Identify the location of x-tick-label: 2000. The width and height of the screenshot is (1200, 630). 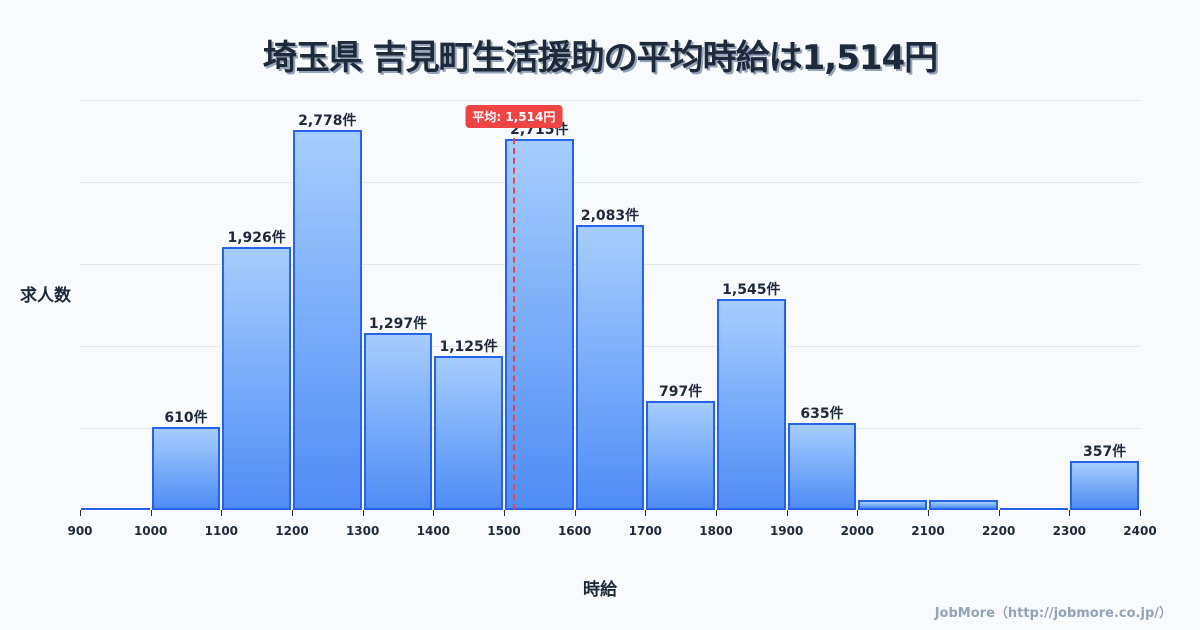
(857, 531).